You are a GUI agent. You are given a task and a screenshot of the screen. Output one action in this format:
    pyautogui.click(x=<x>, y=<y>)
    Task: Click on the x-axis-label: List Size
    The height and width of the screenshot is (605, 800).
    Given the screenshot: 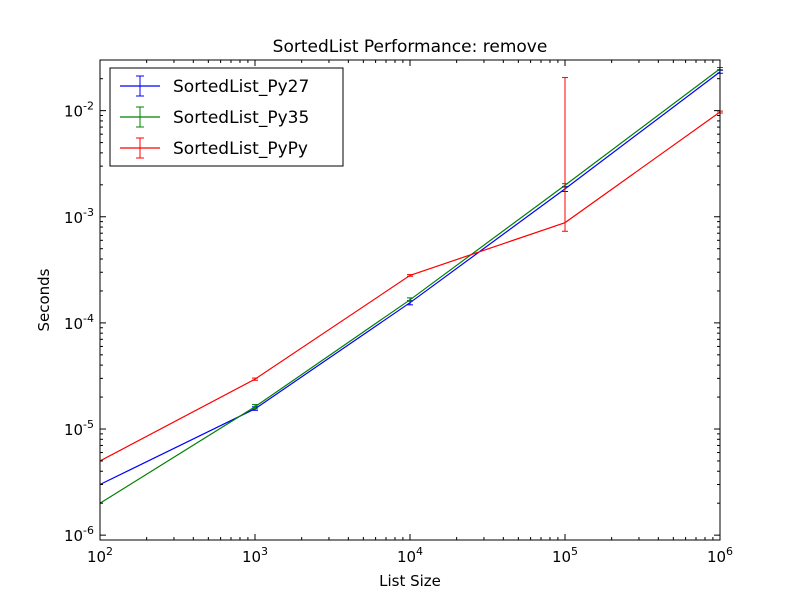 What is the action you would take?
    pyautogui.click(x=410, y=581)
    